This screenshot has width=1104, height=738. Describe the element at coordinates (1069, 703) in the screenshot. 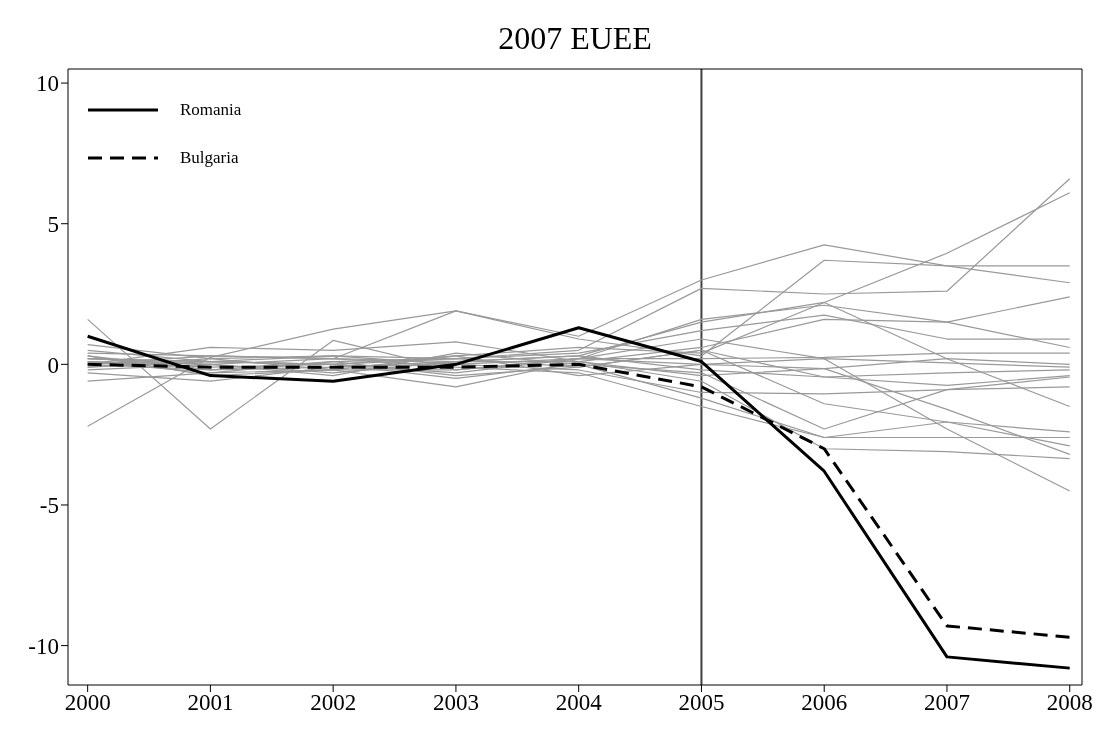

I see `x-tick-label: 2008` at that location.